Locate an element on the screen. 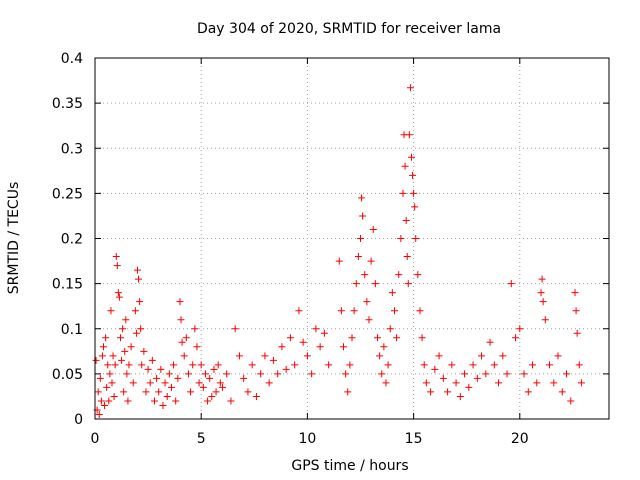 The width and height of the screenshot is (640, 480). x-tick-label: 5 is located at coordinates (201, 439).